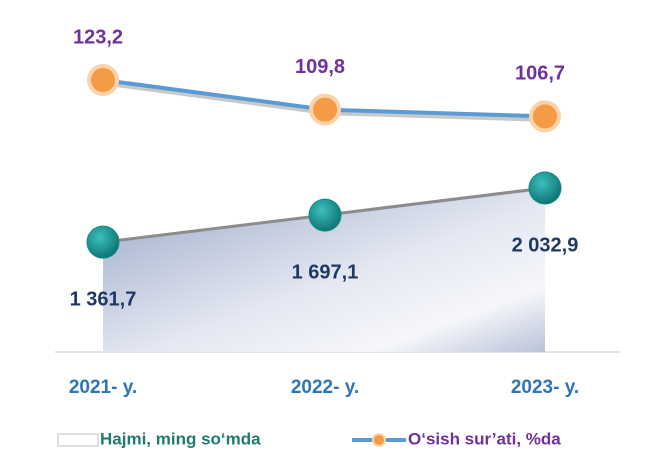 This screenshot has width=651, height=462. Describe the element at coordinates (98, 37) in the screenshot. I see `value-label: 123,2` at that location.